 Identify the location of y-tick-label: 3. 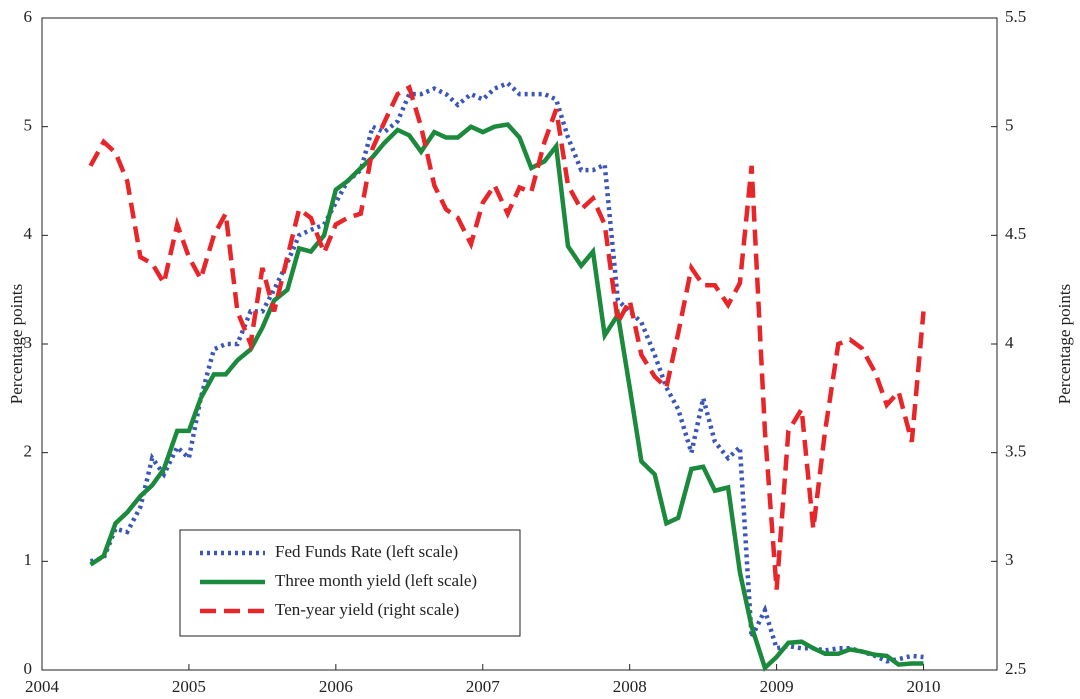
(28, 342).